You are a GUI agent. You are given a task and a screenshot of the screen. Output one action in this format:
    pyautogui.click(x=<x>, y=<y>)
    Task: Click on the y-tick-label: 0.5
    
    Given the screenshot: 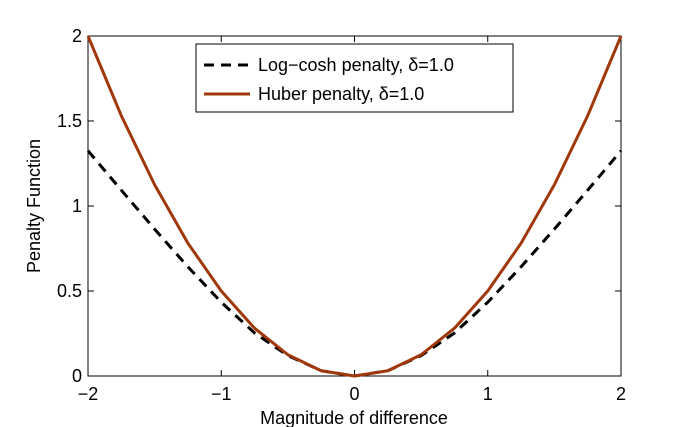 What is the action you would take?
    pyautogui.click(x=69, y=291)
    